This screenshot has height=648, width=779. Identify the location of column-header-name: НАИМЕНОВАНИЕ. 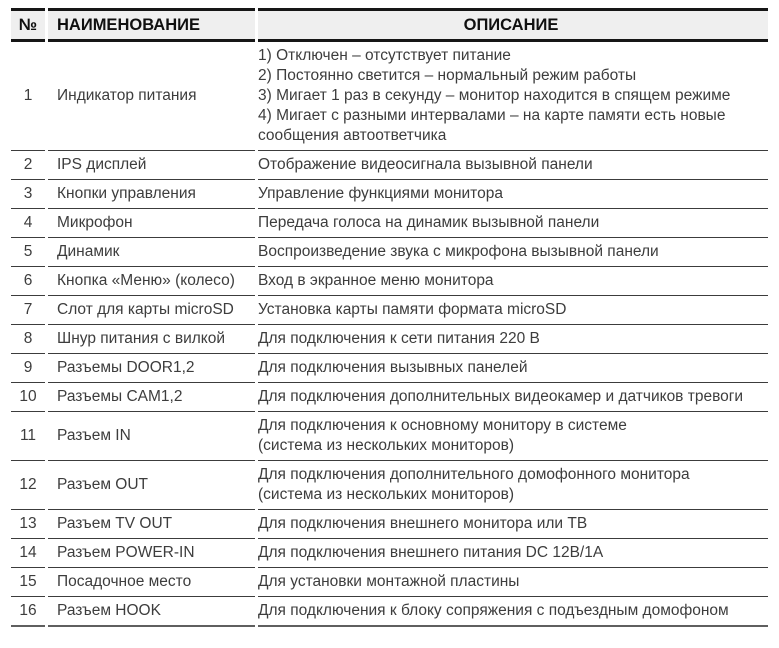
(151, 25).